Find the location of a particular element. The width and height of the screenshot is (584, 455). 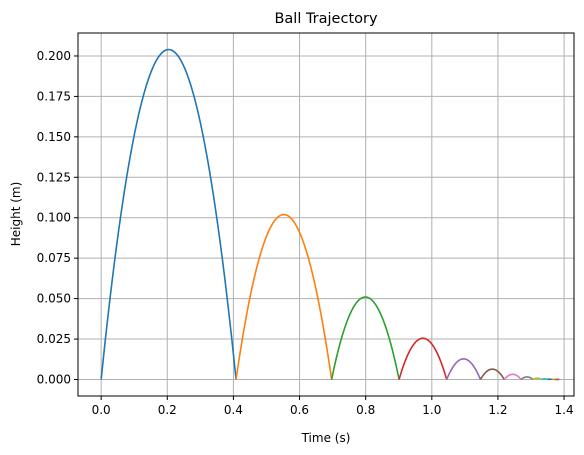

y-tick-label: 0.075 is located at coordinates (54, 258).